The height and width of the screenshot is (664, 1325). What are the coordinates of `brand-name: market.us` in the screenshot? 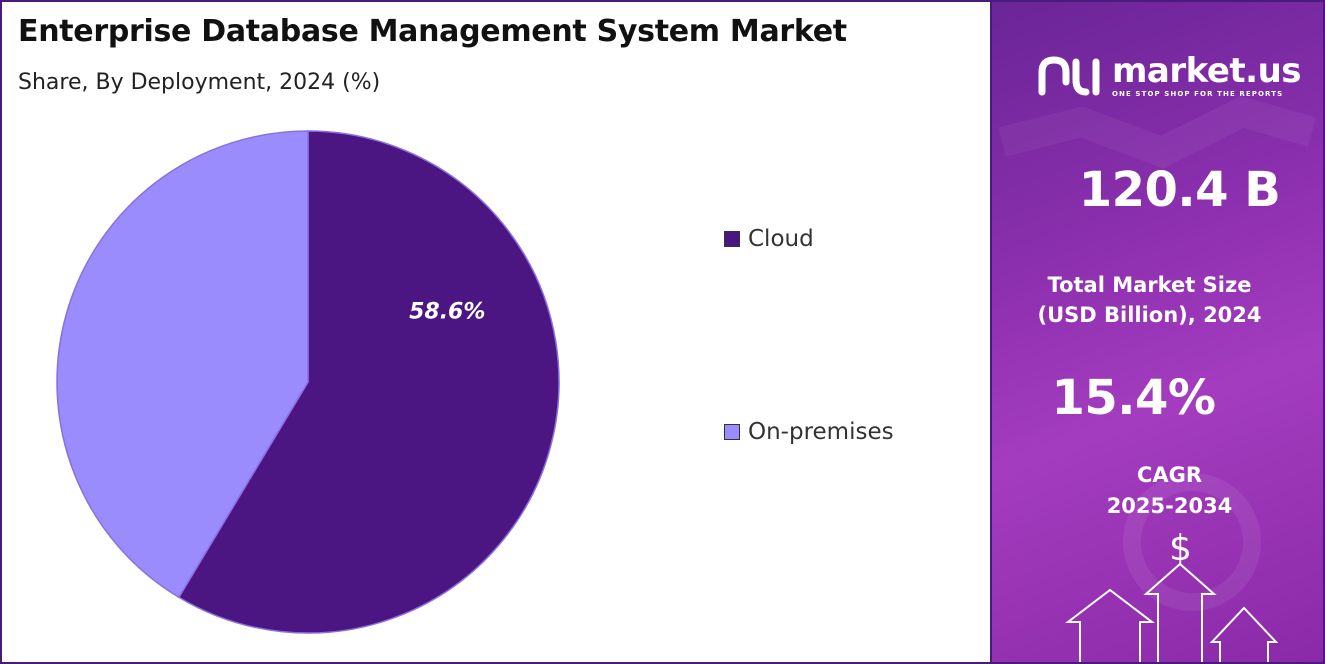 It's located at (1207, 71).